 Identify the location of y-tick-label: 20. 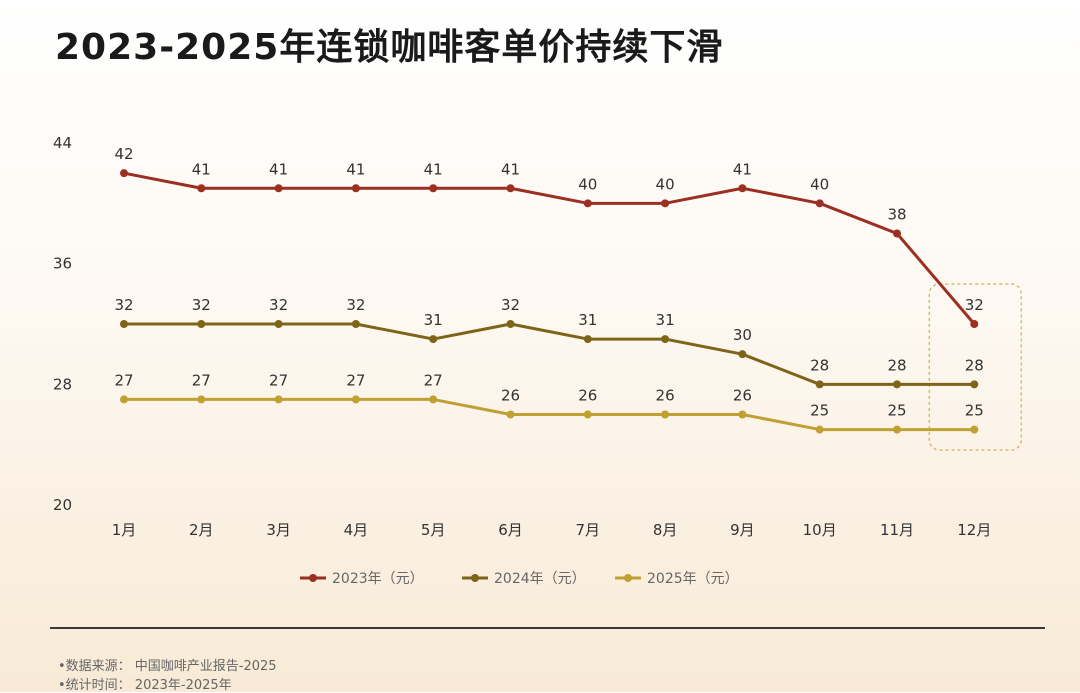
(62, 505).